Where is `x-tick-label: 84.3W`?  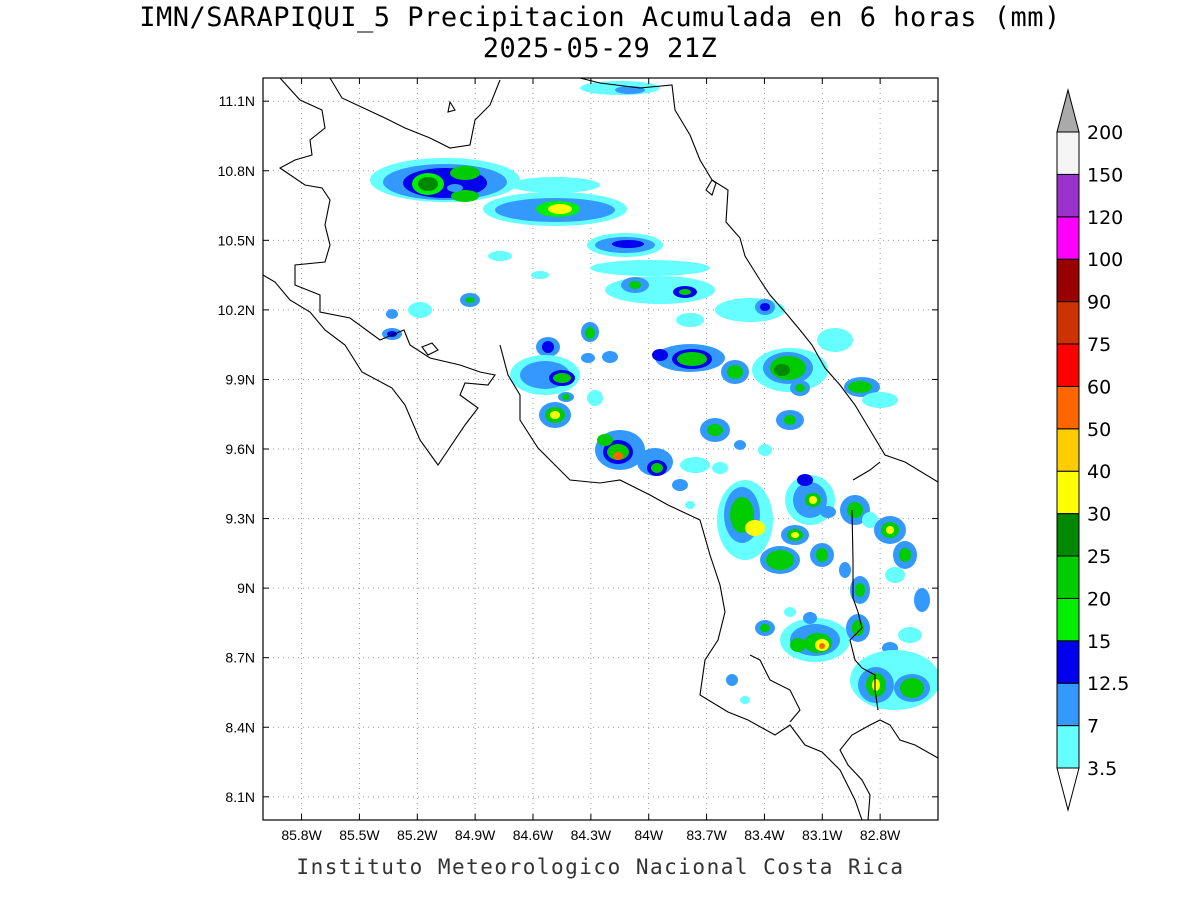
x-tick-label: 84.3W is located at coordinates (591, 835).